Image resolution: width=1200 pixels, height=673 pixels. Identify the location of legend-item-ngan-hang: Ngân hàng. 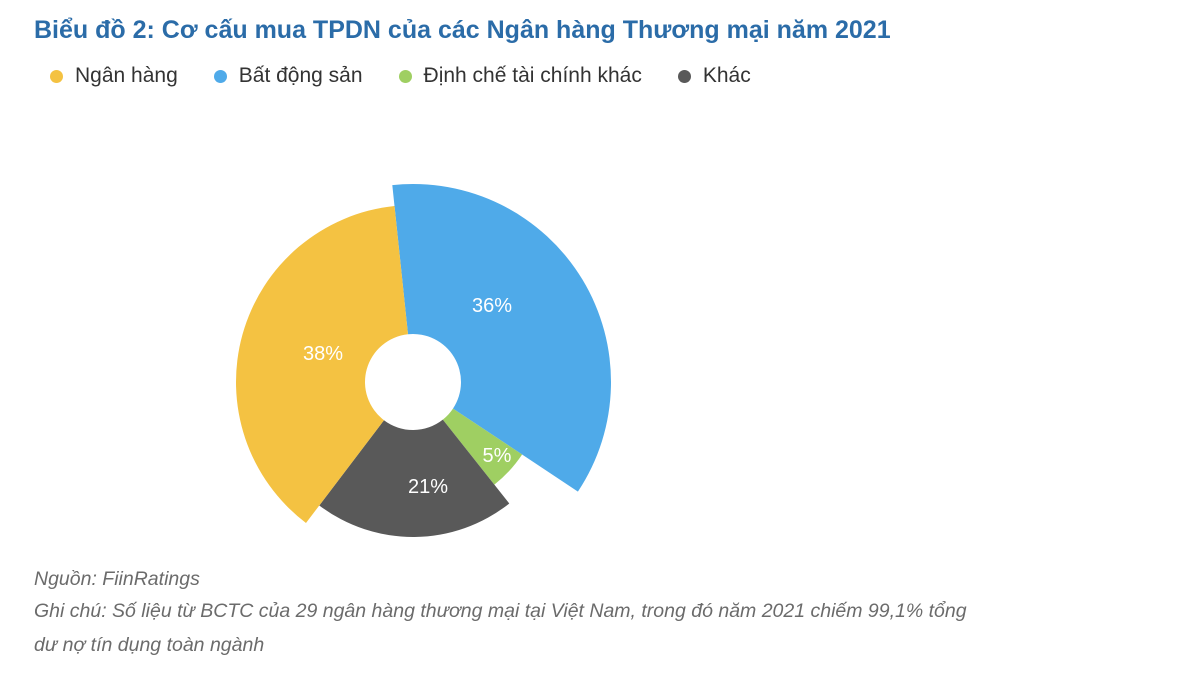
(114, 76).